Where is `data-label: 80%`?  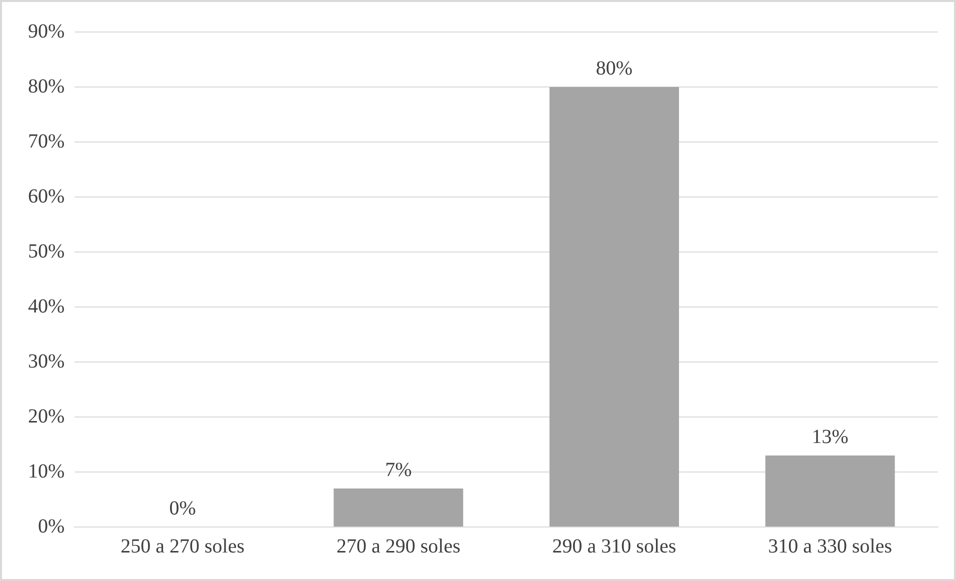 data-label: 80% is located at coordinates (614, 68).